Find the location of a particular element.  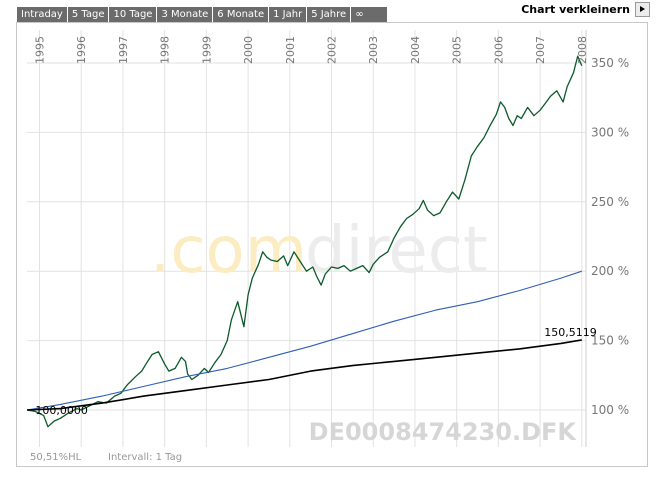

tab-1-jahr: 1 Jahr is located at coordinates (288, 15).